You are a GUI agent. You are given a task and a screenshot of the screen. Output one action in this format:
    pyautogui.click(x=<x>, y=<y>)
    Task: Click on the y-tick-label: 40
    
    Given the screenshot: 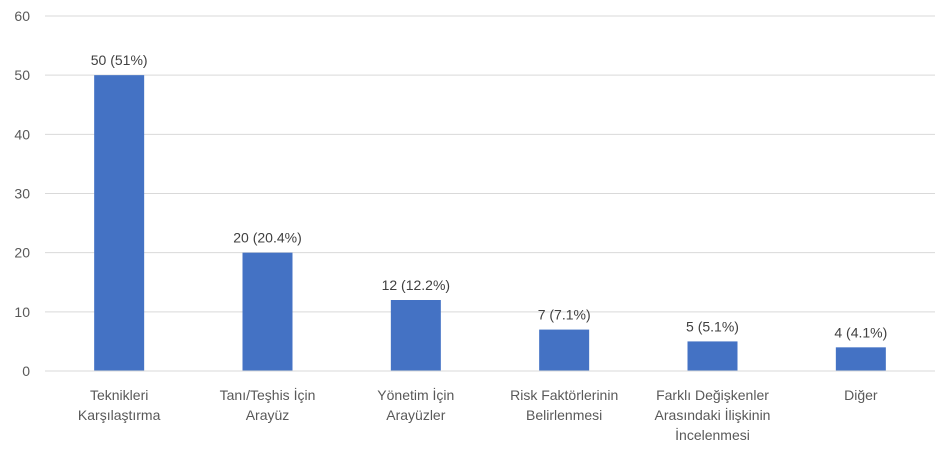 What is the action you would take?
    pyautogui.click(x=22, y=134)
    